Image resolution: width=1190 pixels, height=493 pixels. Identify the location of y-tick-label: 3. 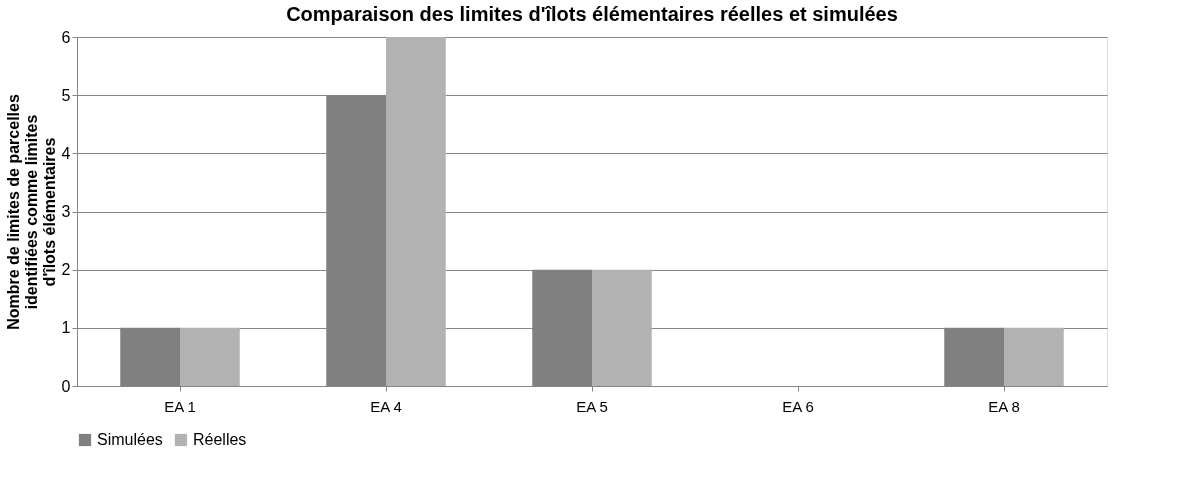
(66, 211).